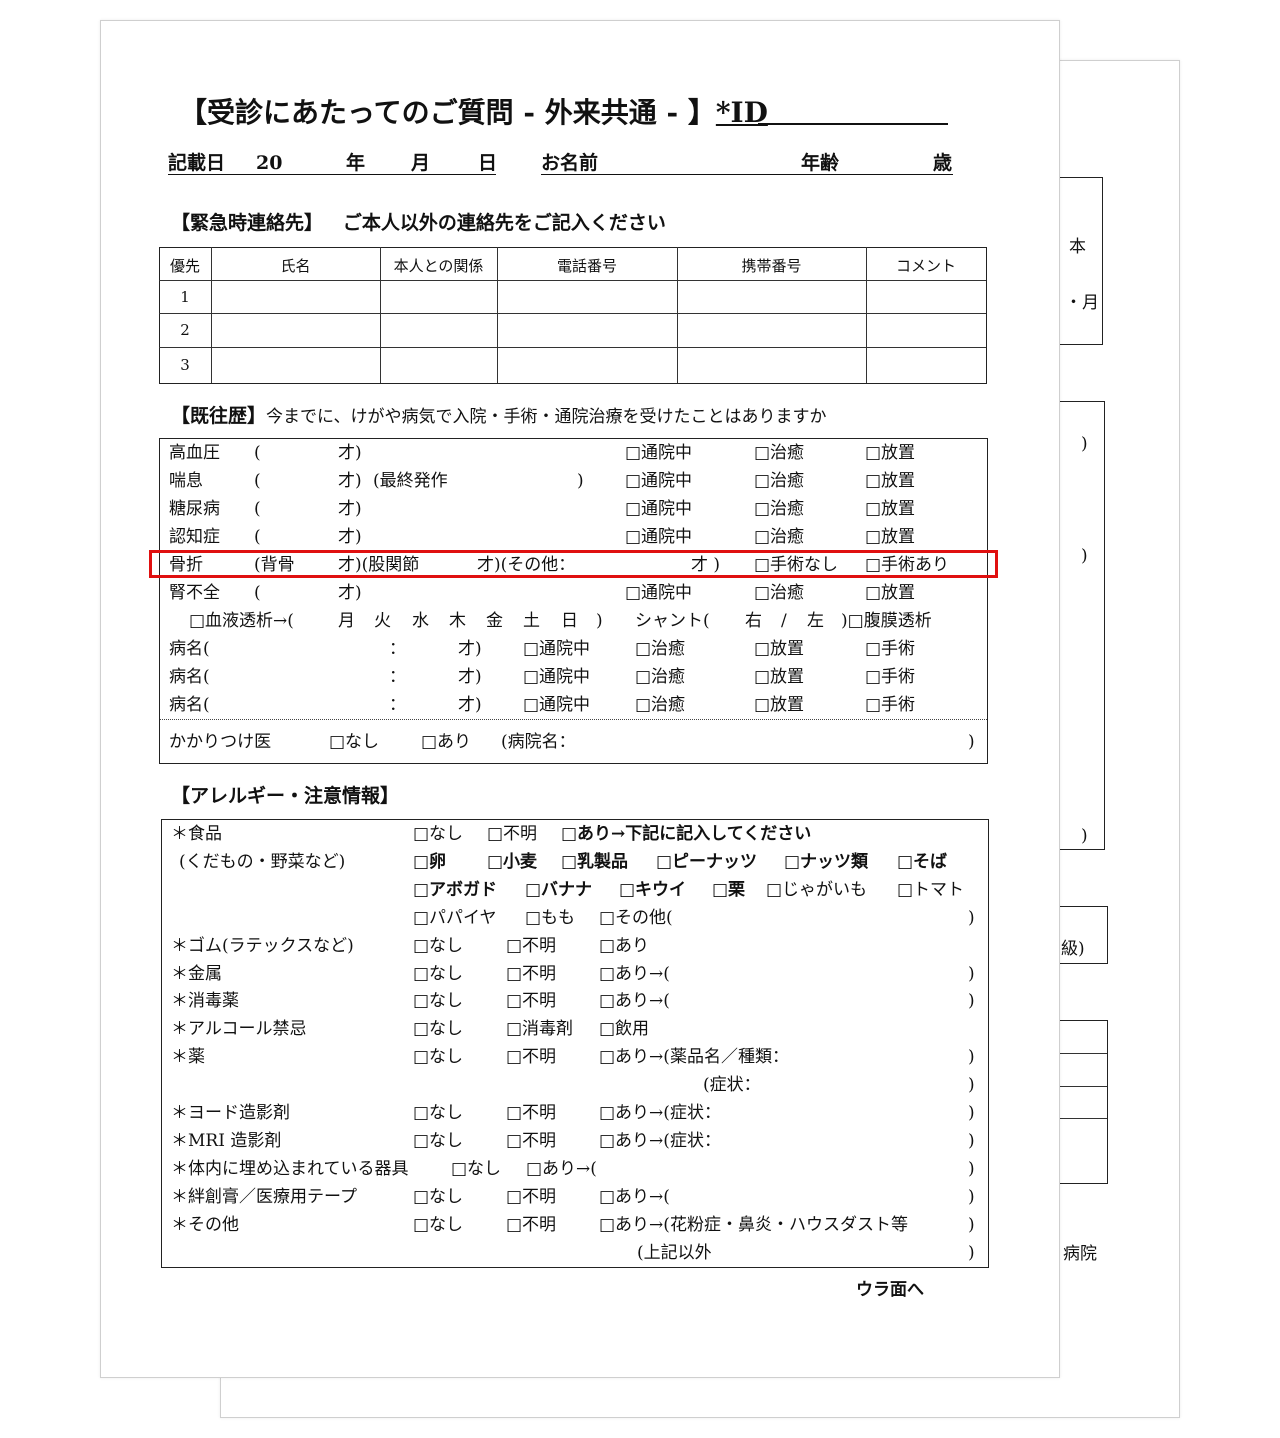  I want to click on checkbox-option: □トマト, so click(931, 889).